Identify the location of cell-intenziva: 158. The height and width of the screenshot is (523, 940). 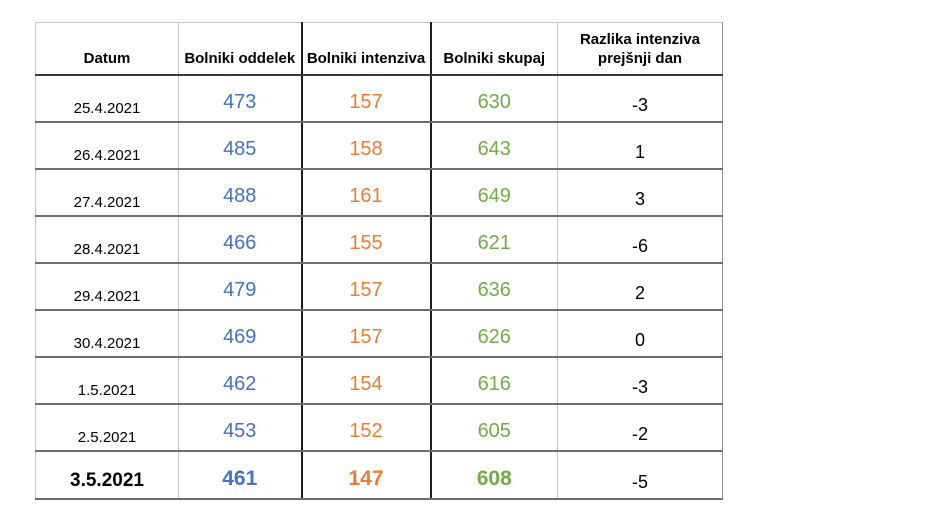
(365, 145).